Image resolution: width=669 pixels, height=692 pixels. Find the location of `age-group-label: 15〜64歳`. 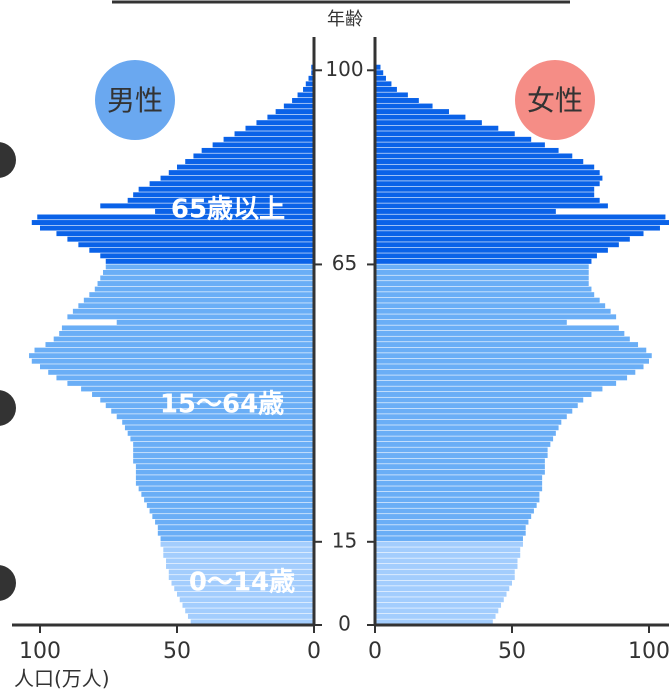

age-group-label: 15〜64歳 is located at coordinates (222, 405).